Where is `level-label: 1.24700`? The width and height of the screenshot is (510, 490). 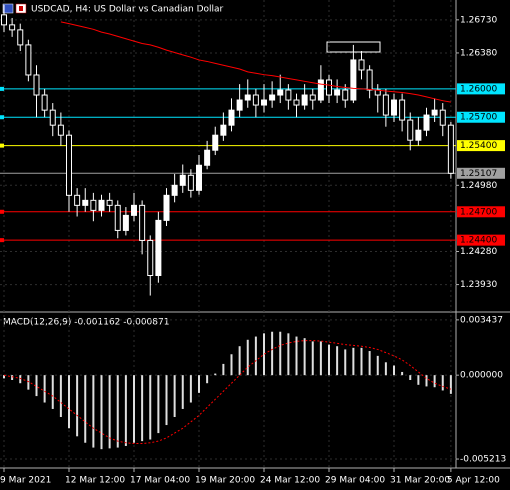
level-label: 1.24700 is located at coordinates (478, 212).